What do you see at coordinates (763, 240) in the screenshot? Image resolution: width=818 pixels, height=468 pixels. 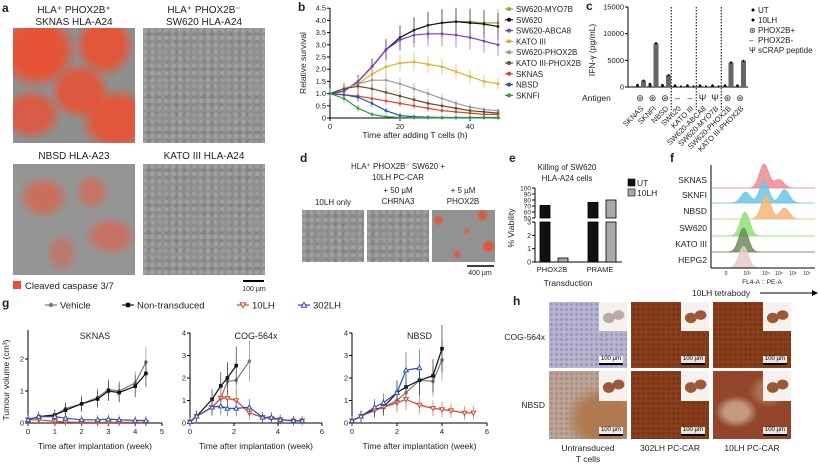 I see `histogram-kato-iii` at bounding box center [763, 240].